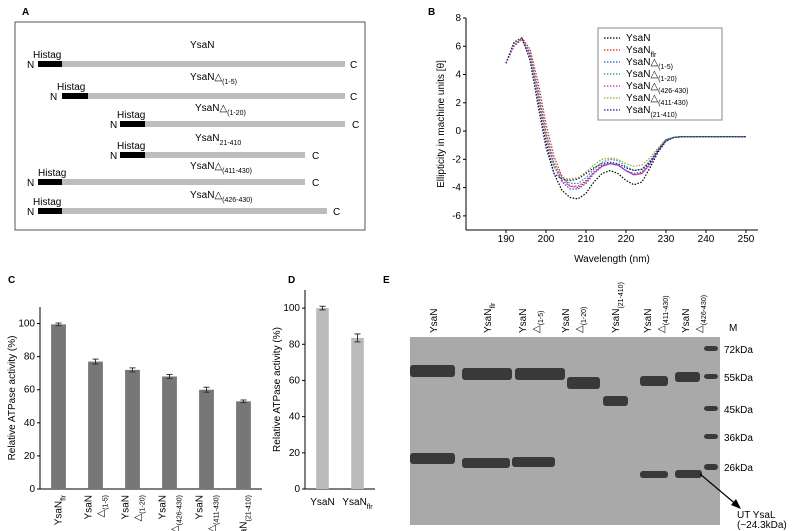 Image resolution: width=792 pixels, height=531 pixels. Describe the element at coordinates (103, 506) in the screenshot. I see `x-tick-label: △(1-5)` at that location.